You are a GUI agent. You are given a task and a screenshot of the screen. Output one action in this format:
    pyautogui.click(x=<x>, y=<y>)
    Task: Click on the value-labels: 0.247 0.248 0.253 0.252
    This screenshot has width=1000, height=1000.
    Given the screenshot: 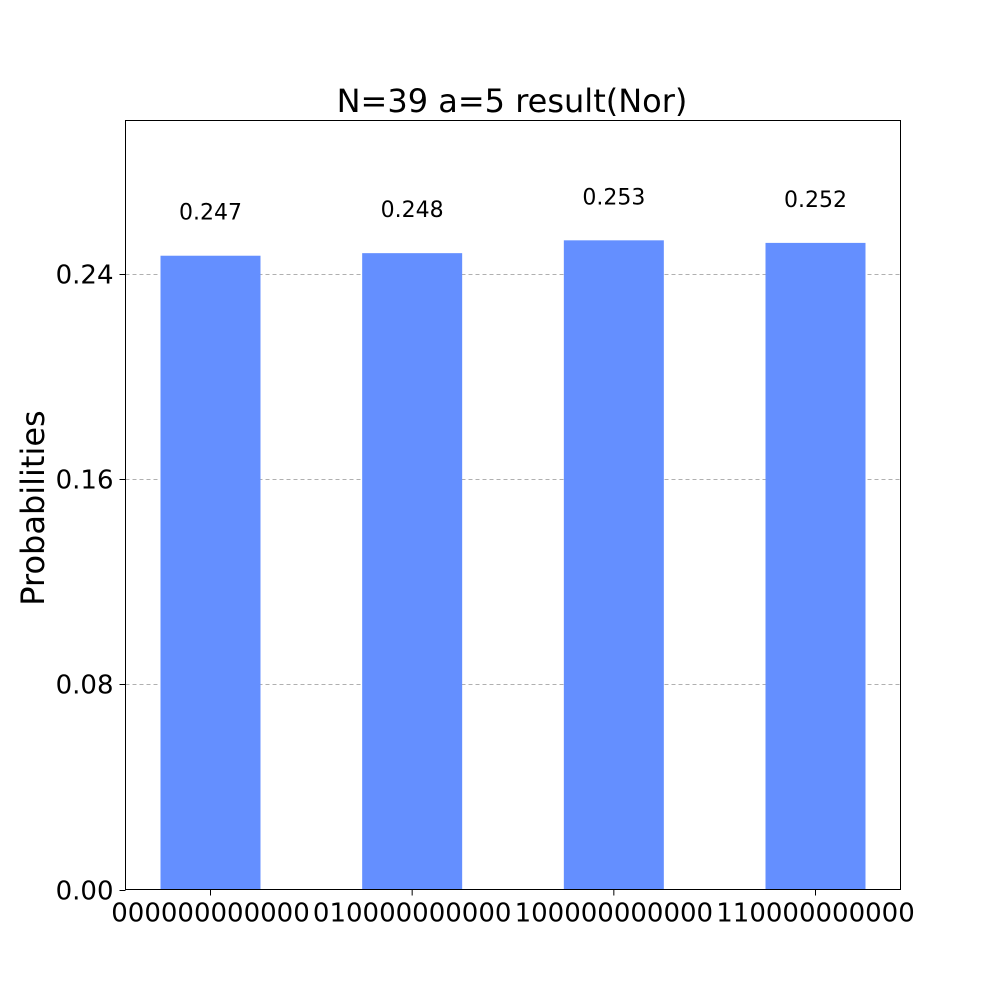 What is the action you would take?
    pyautogui.click(x=513, y=205)
    